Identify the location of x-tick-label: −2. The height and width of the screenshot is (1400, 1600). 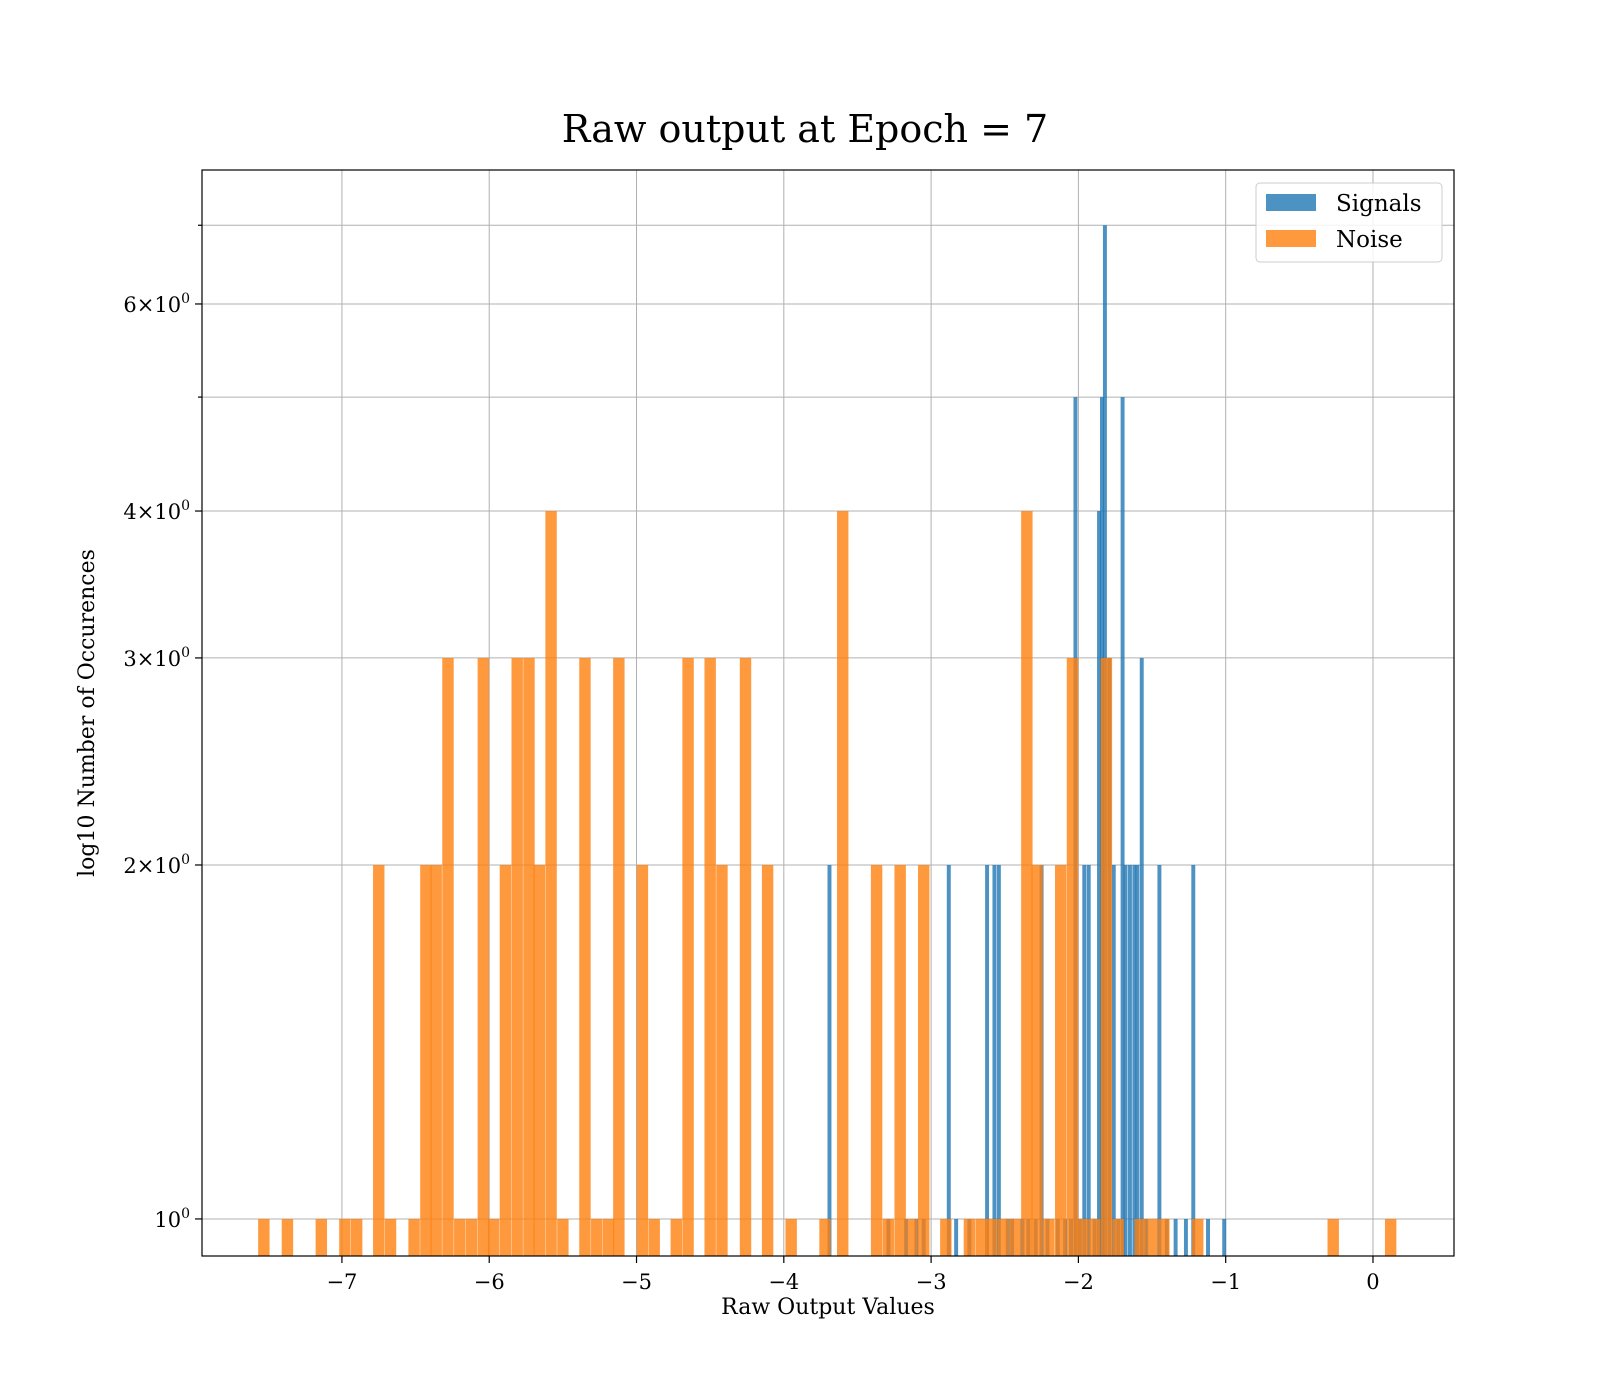
(1078, 1282).